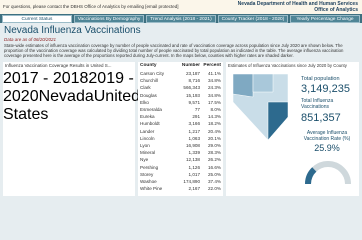 The image size is (362, 240). Describe the element at coordinates (214, 145) in the screenshot. I see `table-cell: 29.0%` at that location.